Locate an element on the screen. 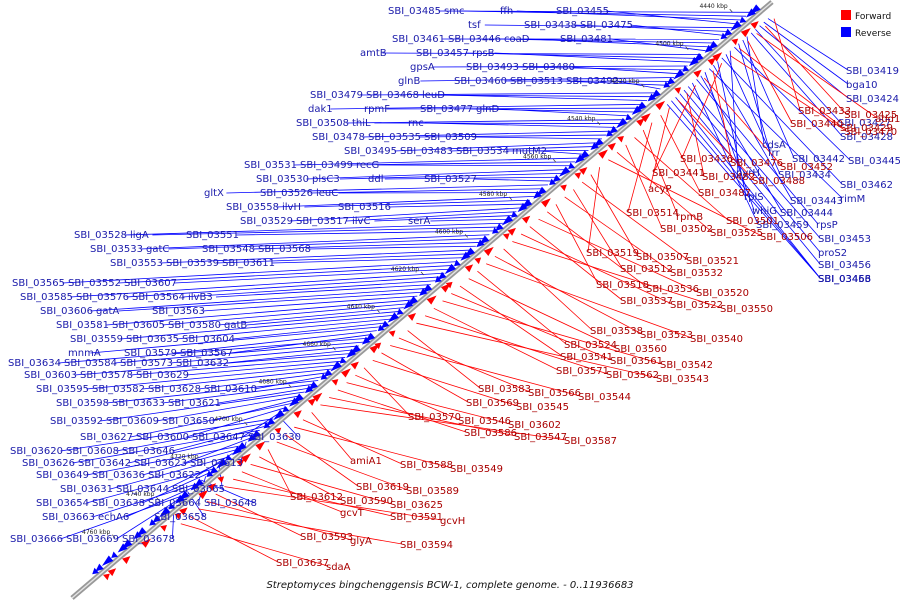 The width and height of the screenshot is (900, 600). gene-label-reverse: SBI_03634 is located at coordinates (34, 363).